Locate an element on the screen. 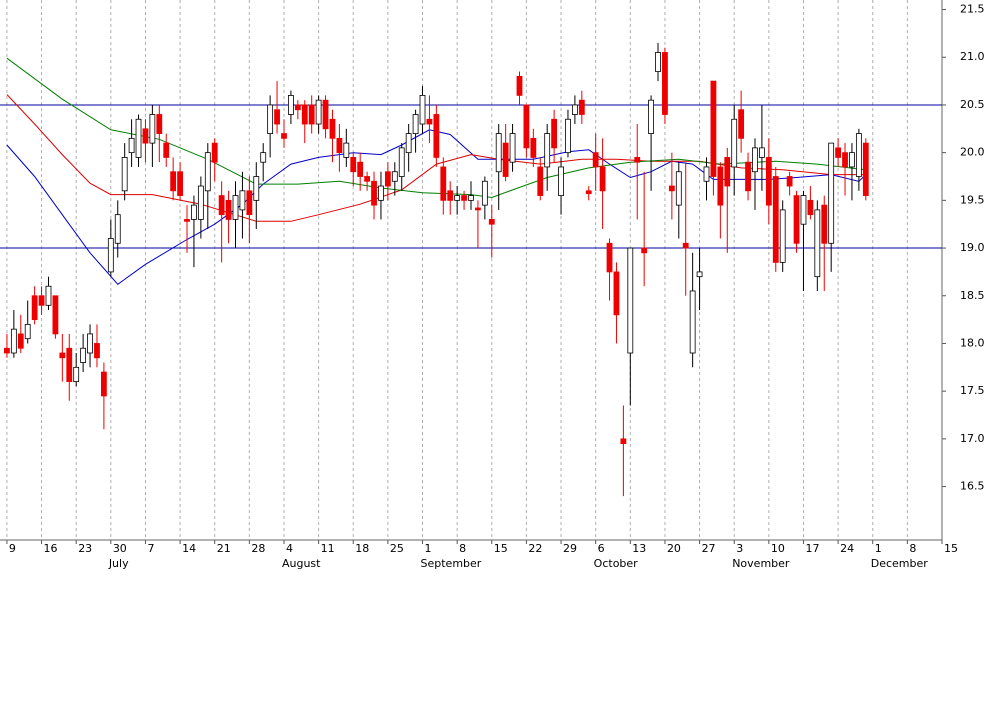 The width and height of the screenshot is (994, 720). x-tick-label: 7 is located at coordinates (150, 548).